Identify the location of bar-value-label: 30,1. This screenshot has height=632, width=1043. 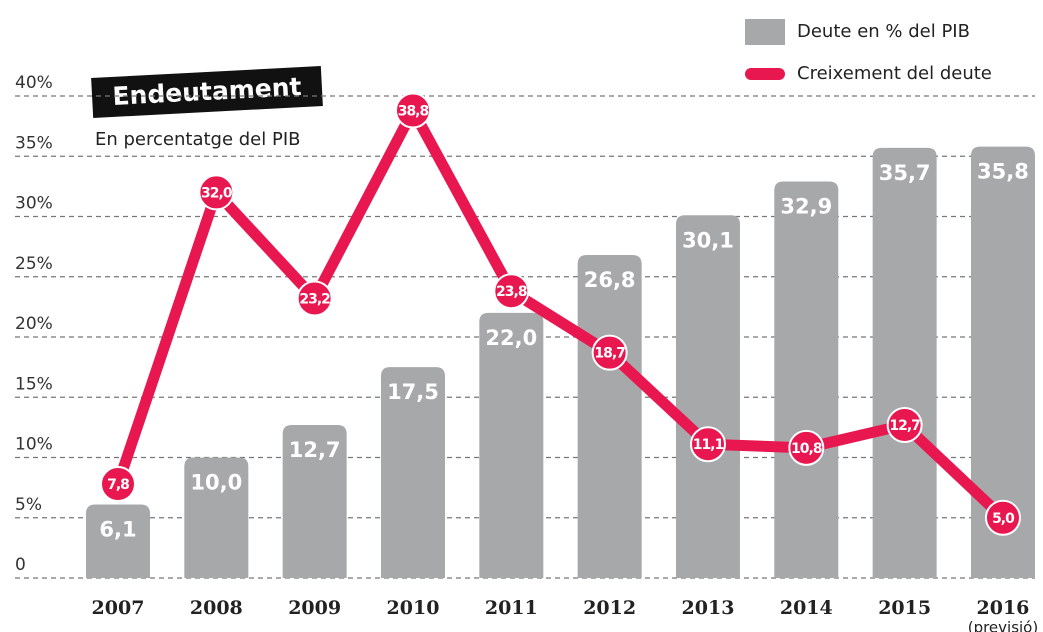
(708, 240).